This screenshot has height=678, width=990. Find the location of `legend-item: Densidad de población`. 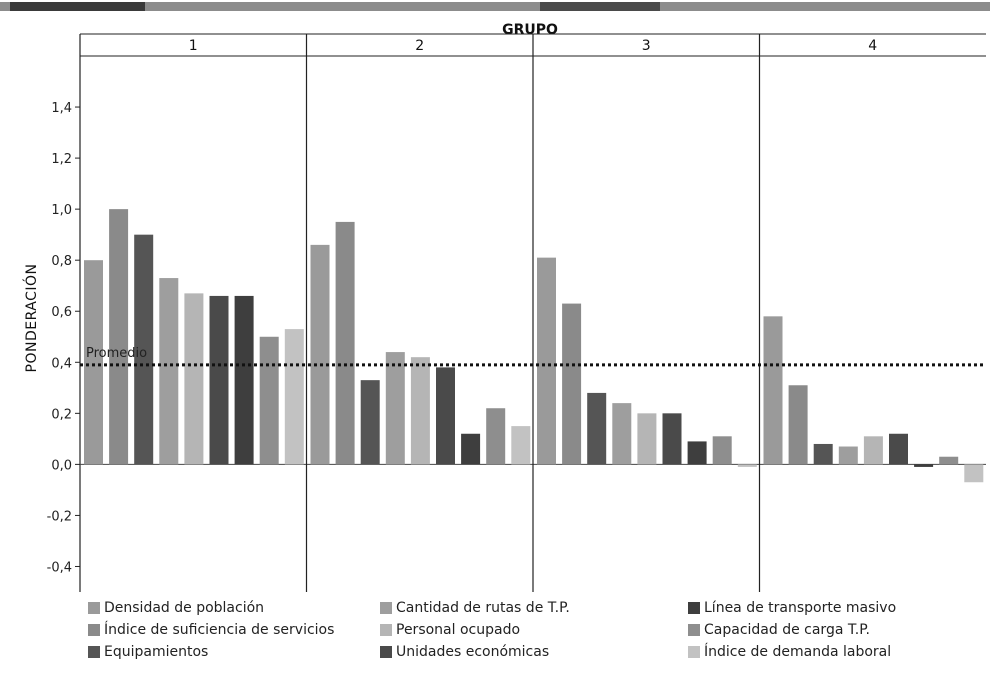

legend-item: Densidad de población is located at coordinates (234, 608).